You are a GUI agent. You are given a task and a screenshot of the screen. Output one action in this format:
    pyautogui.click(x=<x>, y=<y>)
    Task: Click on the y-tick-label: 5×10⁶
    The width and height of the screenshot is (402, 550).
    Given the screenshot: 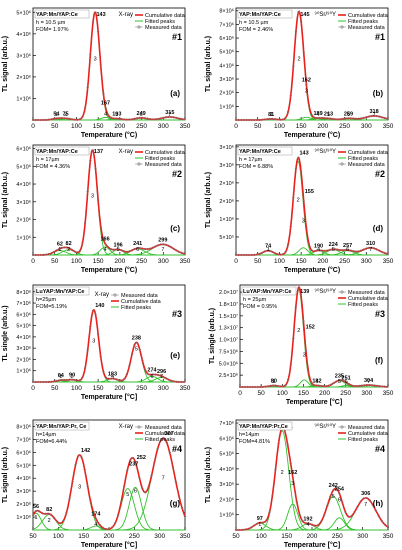 What is the action you would take?
    pyautogui.click(x=226, y=454)
    